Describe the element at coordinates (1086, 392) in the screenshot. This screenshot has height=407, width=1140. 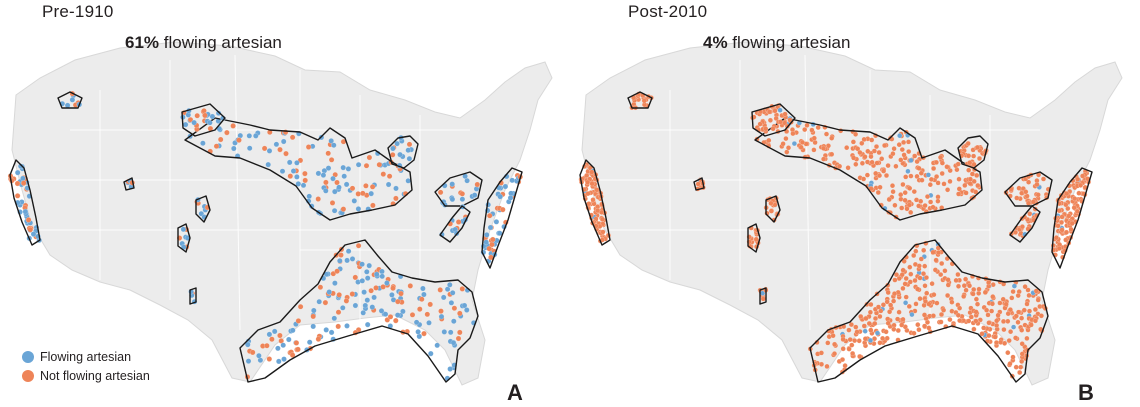
I see `panel-letter: B` at that location.